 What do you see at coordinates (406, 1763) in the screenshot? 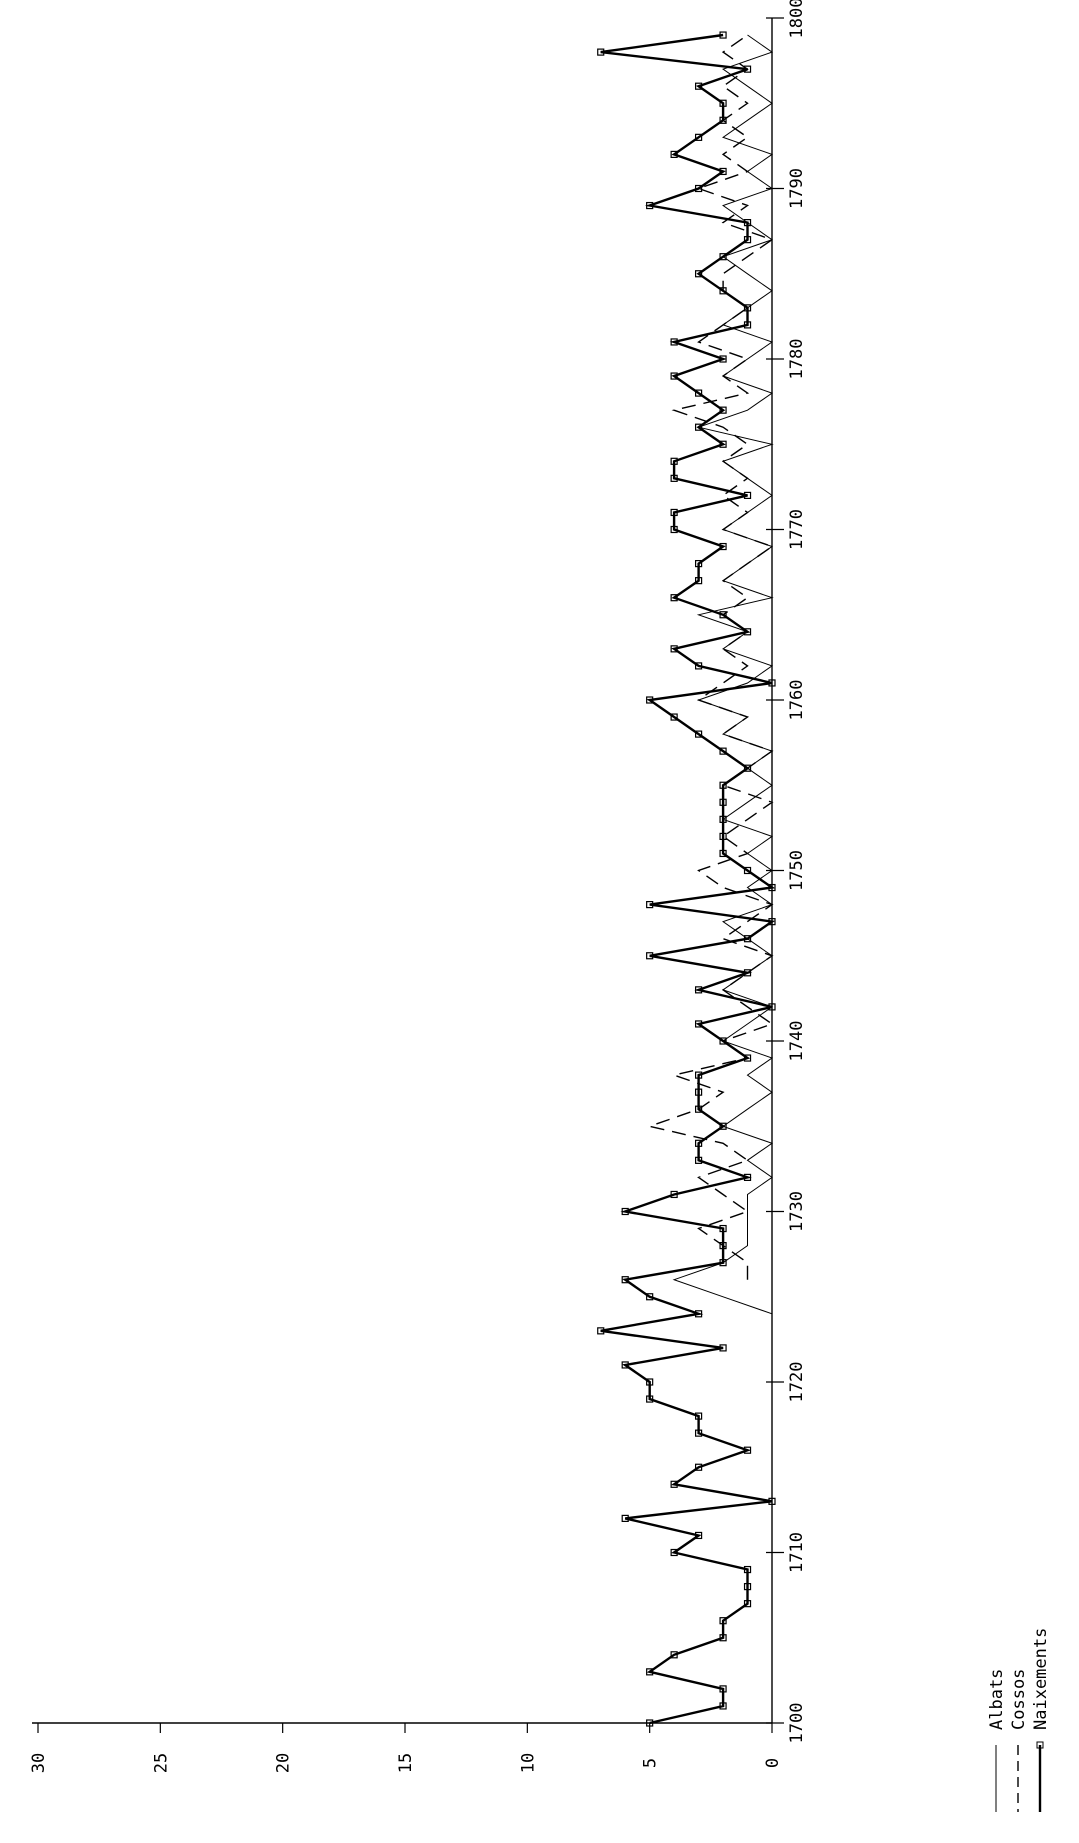
I see `value-tick-label: 15` at bounding box center [406, 1763].